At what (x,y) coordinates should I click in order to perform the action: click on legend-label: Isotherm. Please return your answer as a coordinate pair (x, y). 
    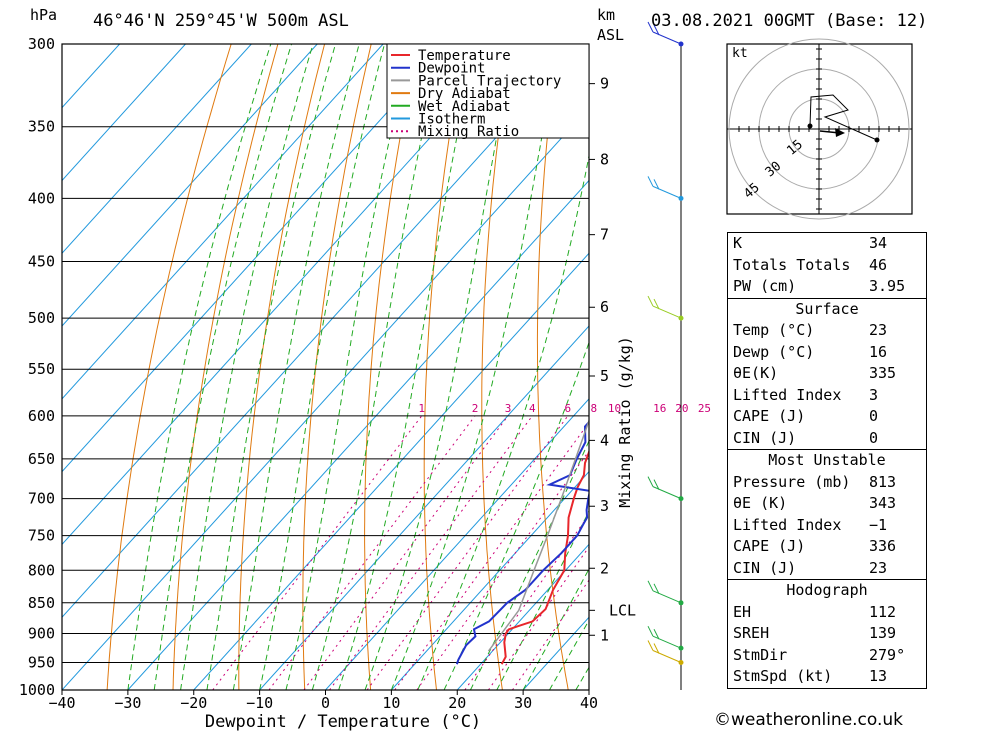
    Looking at the image, I should click on (451, 120).